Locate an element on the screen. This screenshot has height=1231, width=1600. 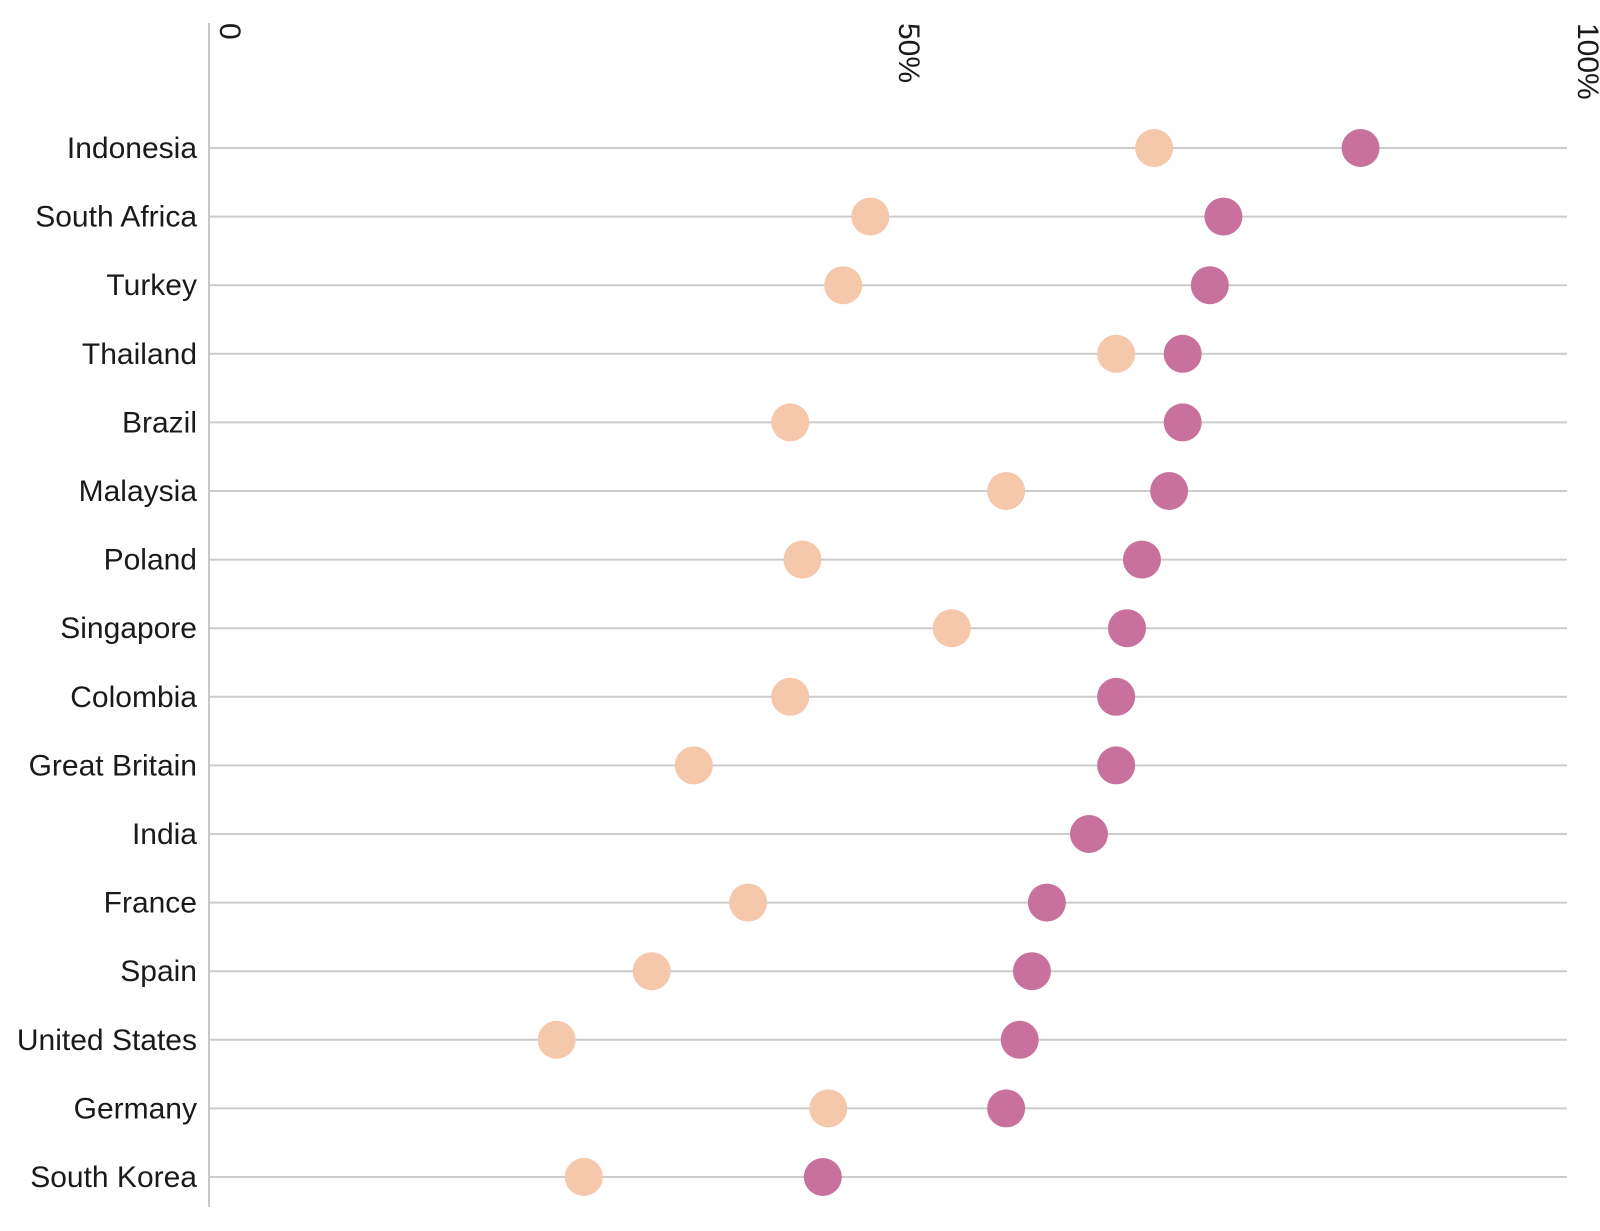
dot-light-brazil is located at coordinates (790, 422).